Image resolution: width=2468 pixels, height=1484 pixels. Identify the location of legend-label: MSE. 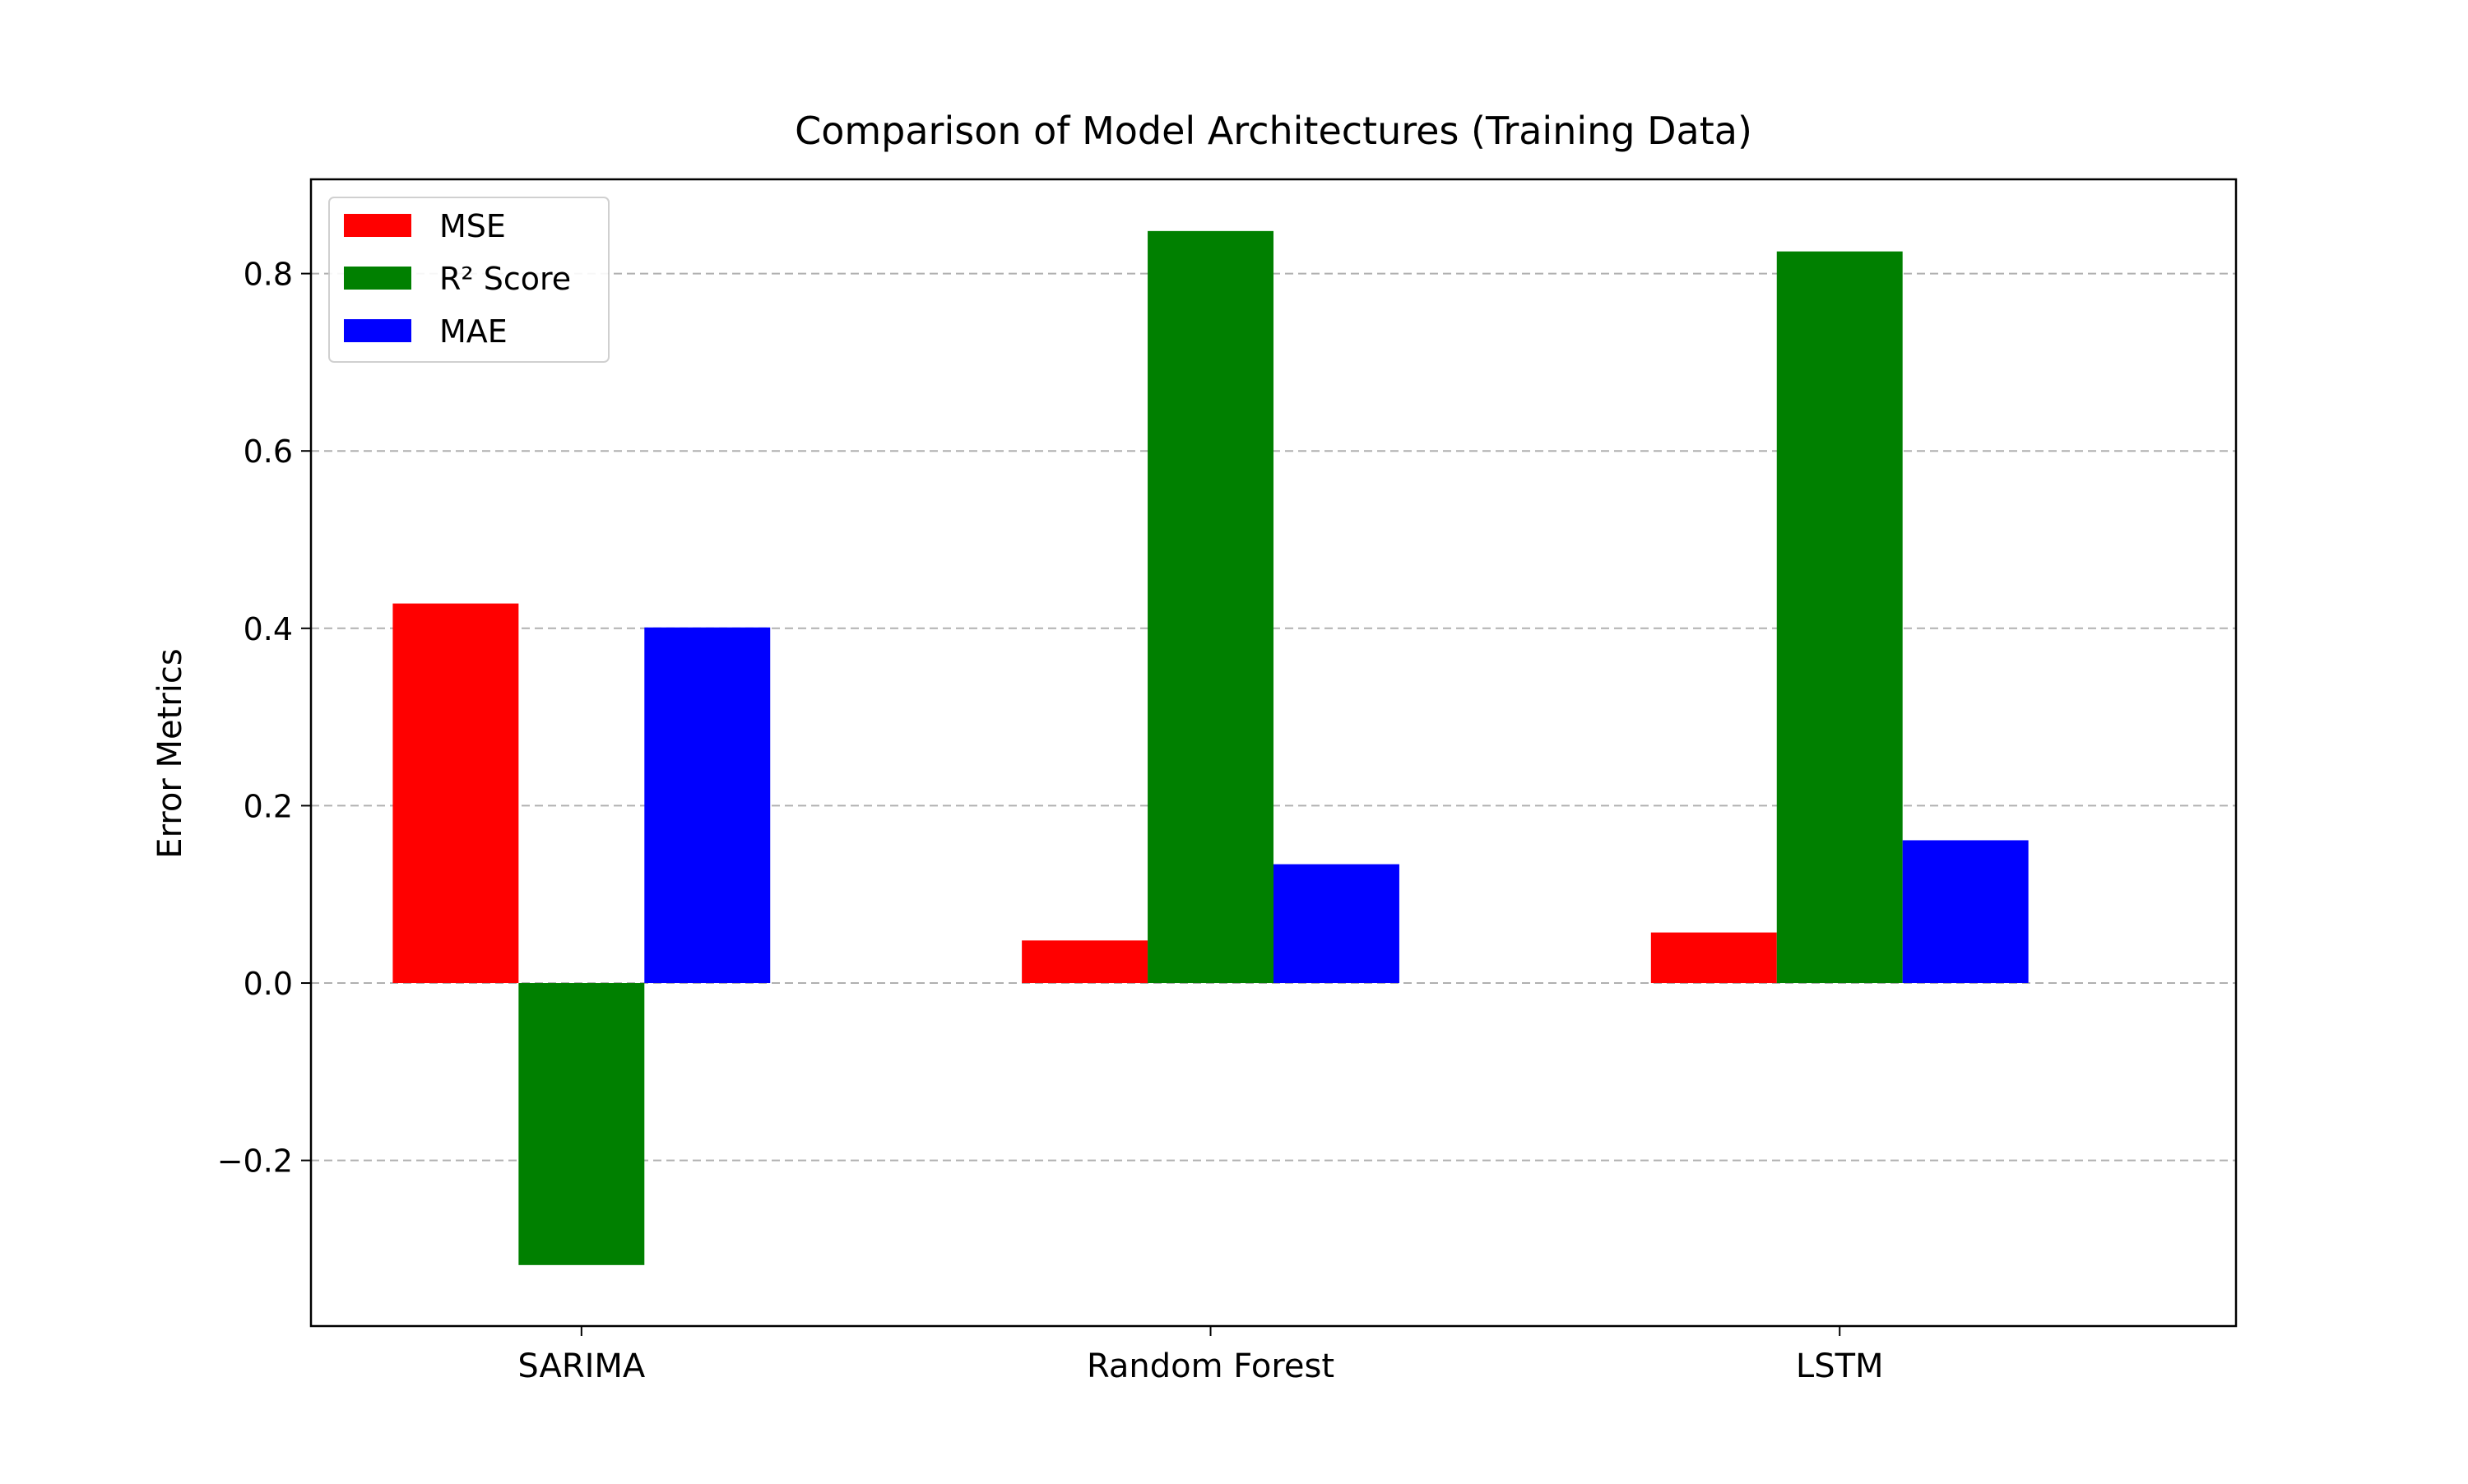
(472, 226).